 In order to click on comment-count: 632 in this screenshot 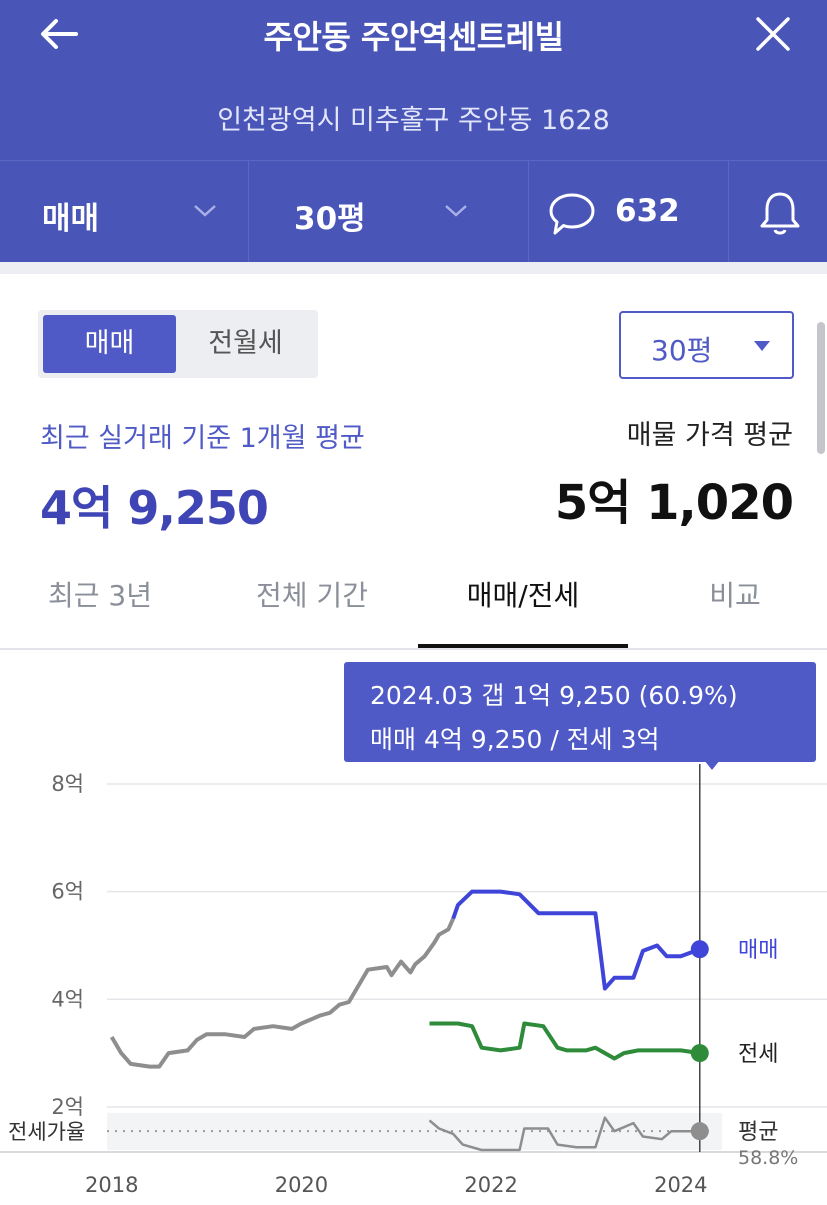, I will do `click(647, 211)`.